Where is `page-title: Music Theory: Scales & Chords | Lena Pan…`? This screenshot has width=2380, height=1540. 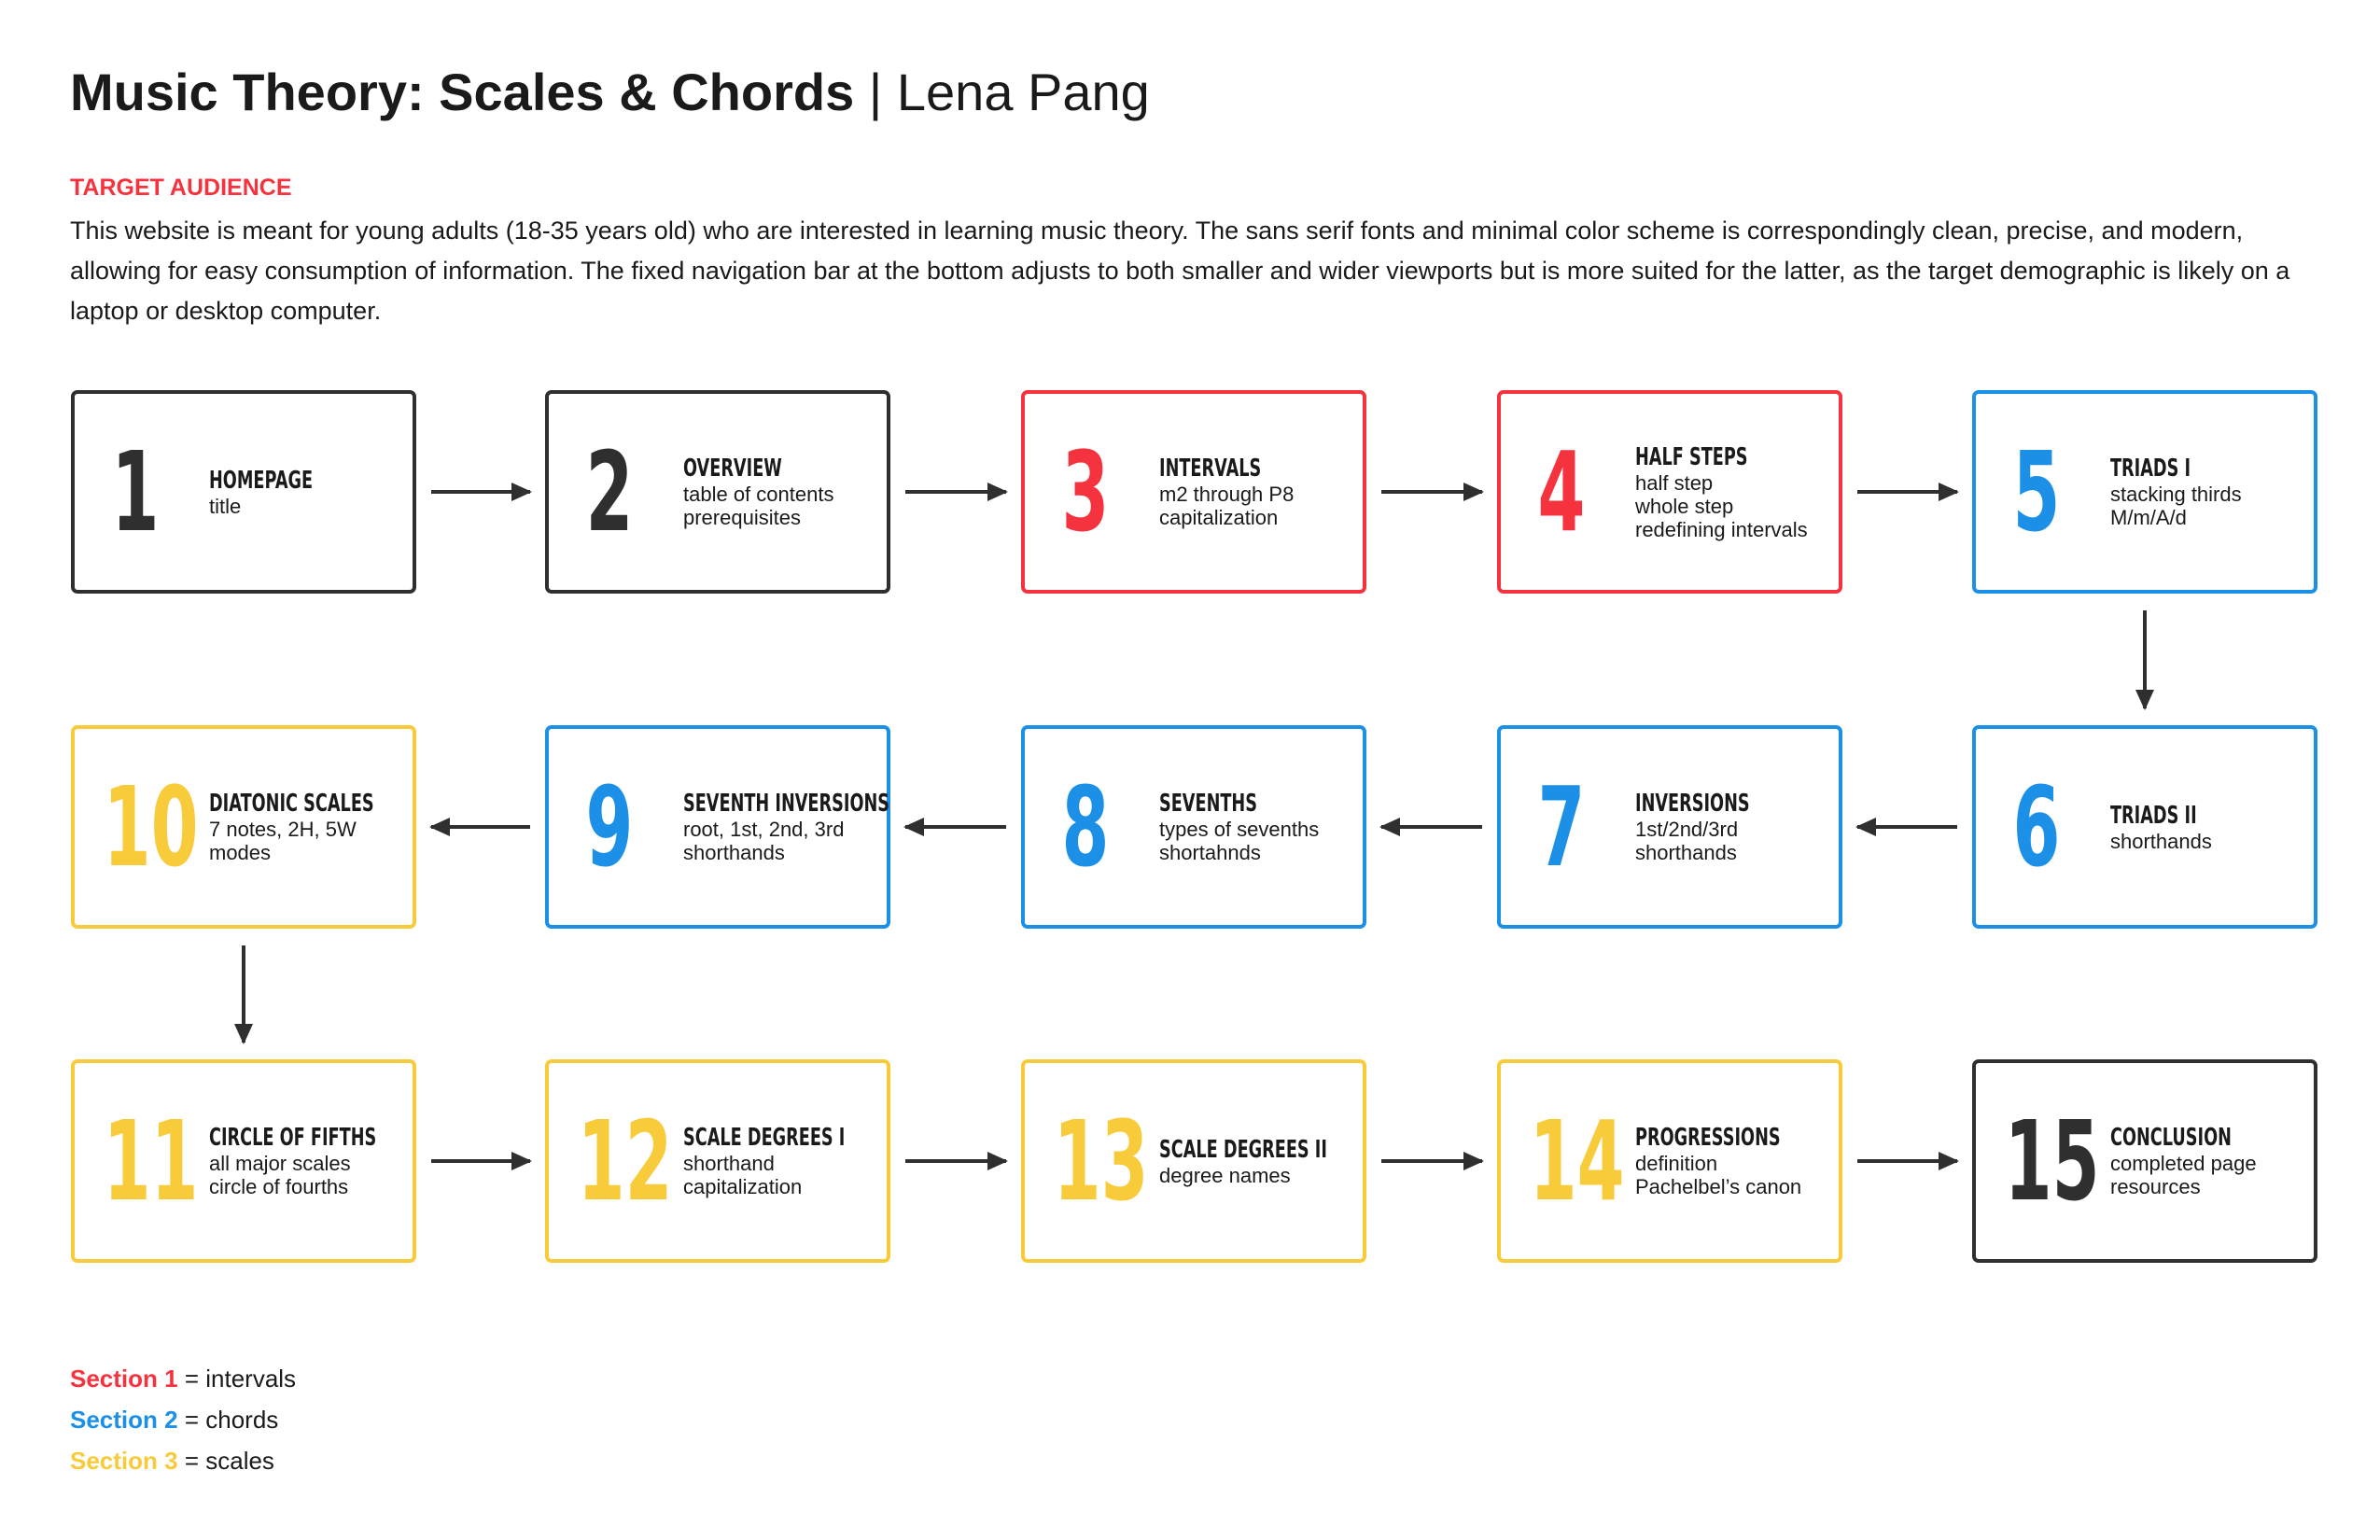 page-title: Music Theory: Scales & Chords | Lena Pan… is located at coordinates (610, 92).